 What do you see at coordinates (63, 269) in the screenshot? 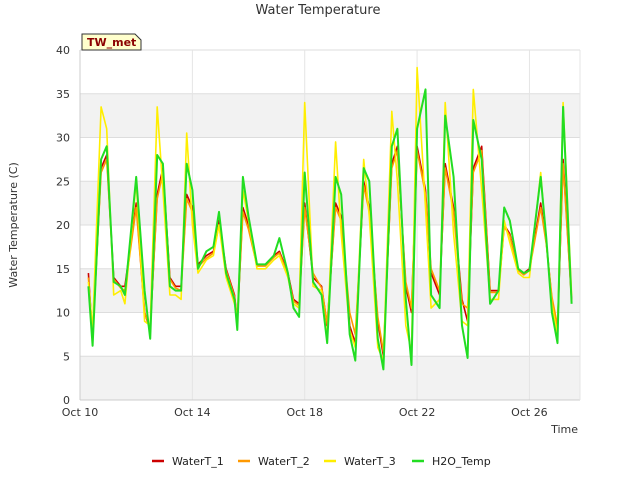
I see `y-tick-label: 15` at bounding box center [63, 269].